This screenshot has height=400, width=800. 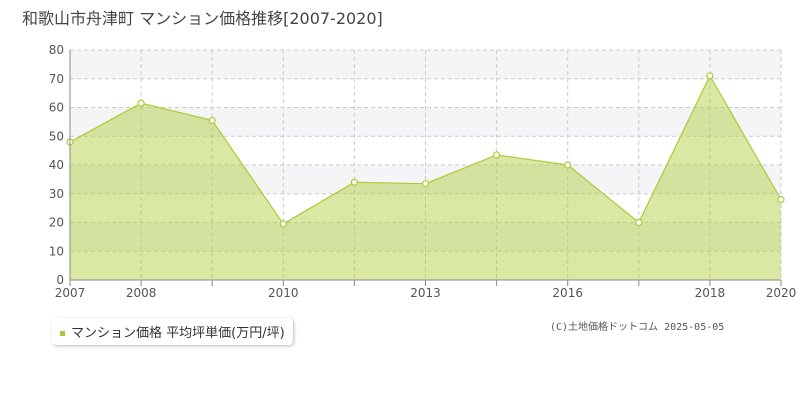 What do you see at coordinates (710, 293) in the screenshot?
I see `x-tick-label: 2018` at bounding box center [710, 293].